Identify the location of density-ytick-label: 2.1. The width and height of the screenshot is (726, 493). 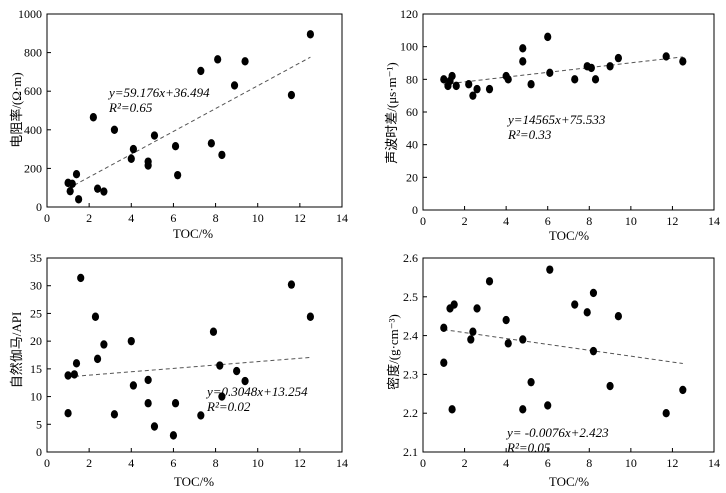
(410, 452).